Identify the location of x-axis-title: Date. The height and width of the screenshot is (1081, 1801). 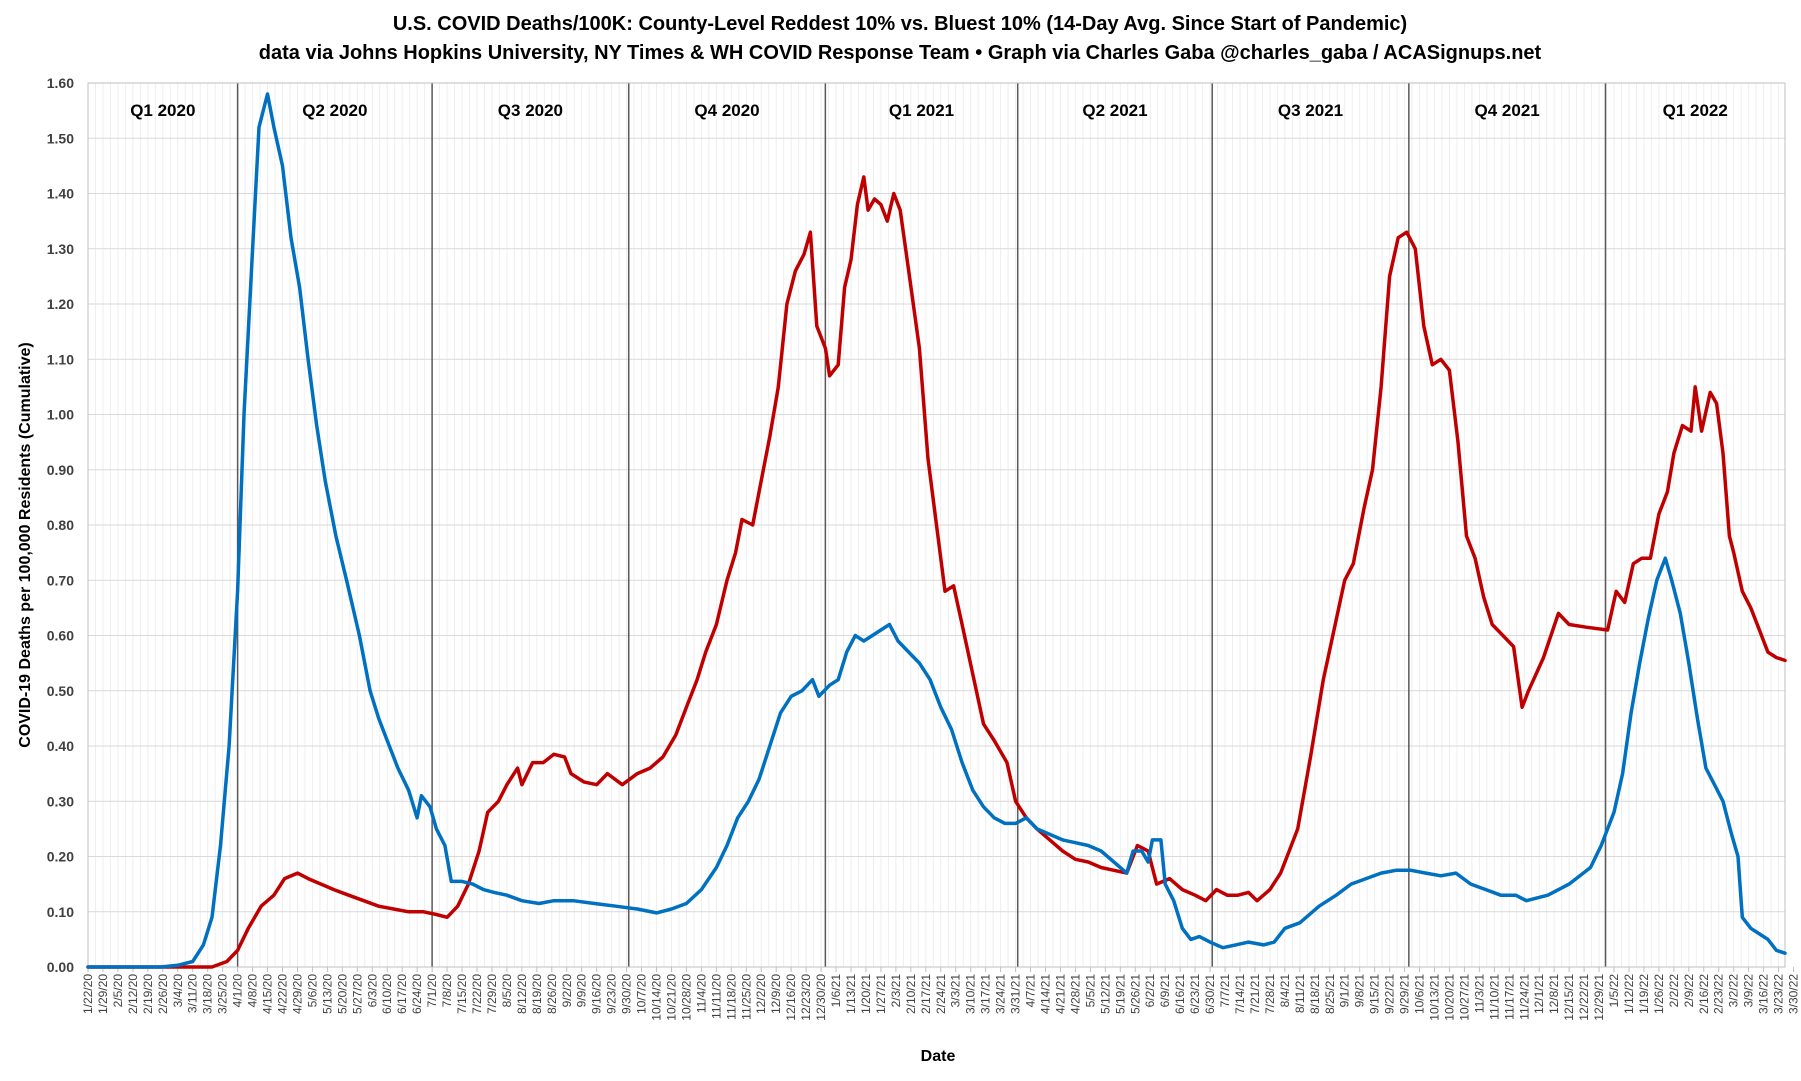
(938, 1056).